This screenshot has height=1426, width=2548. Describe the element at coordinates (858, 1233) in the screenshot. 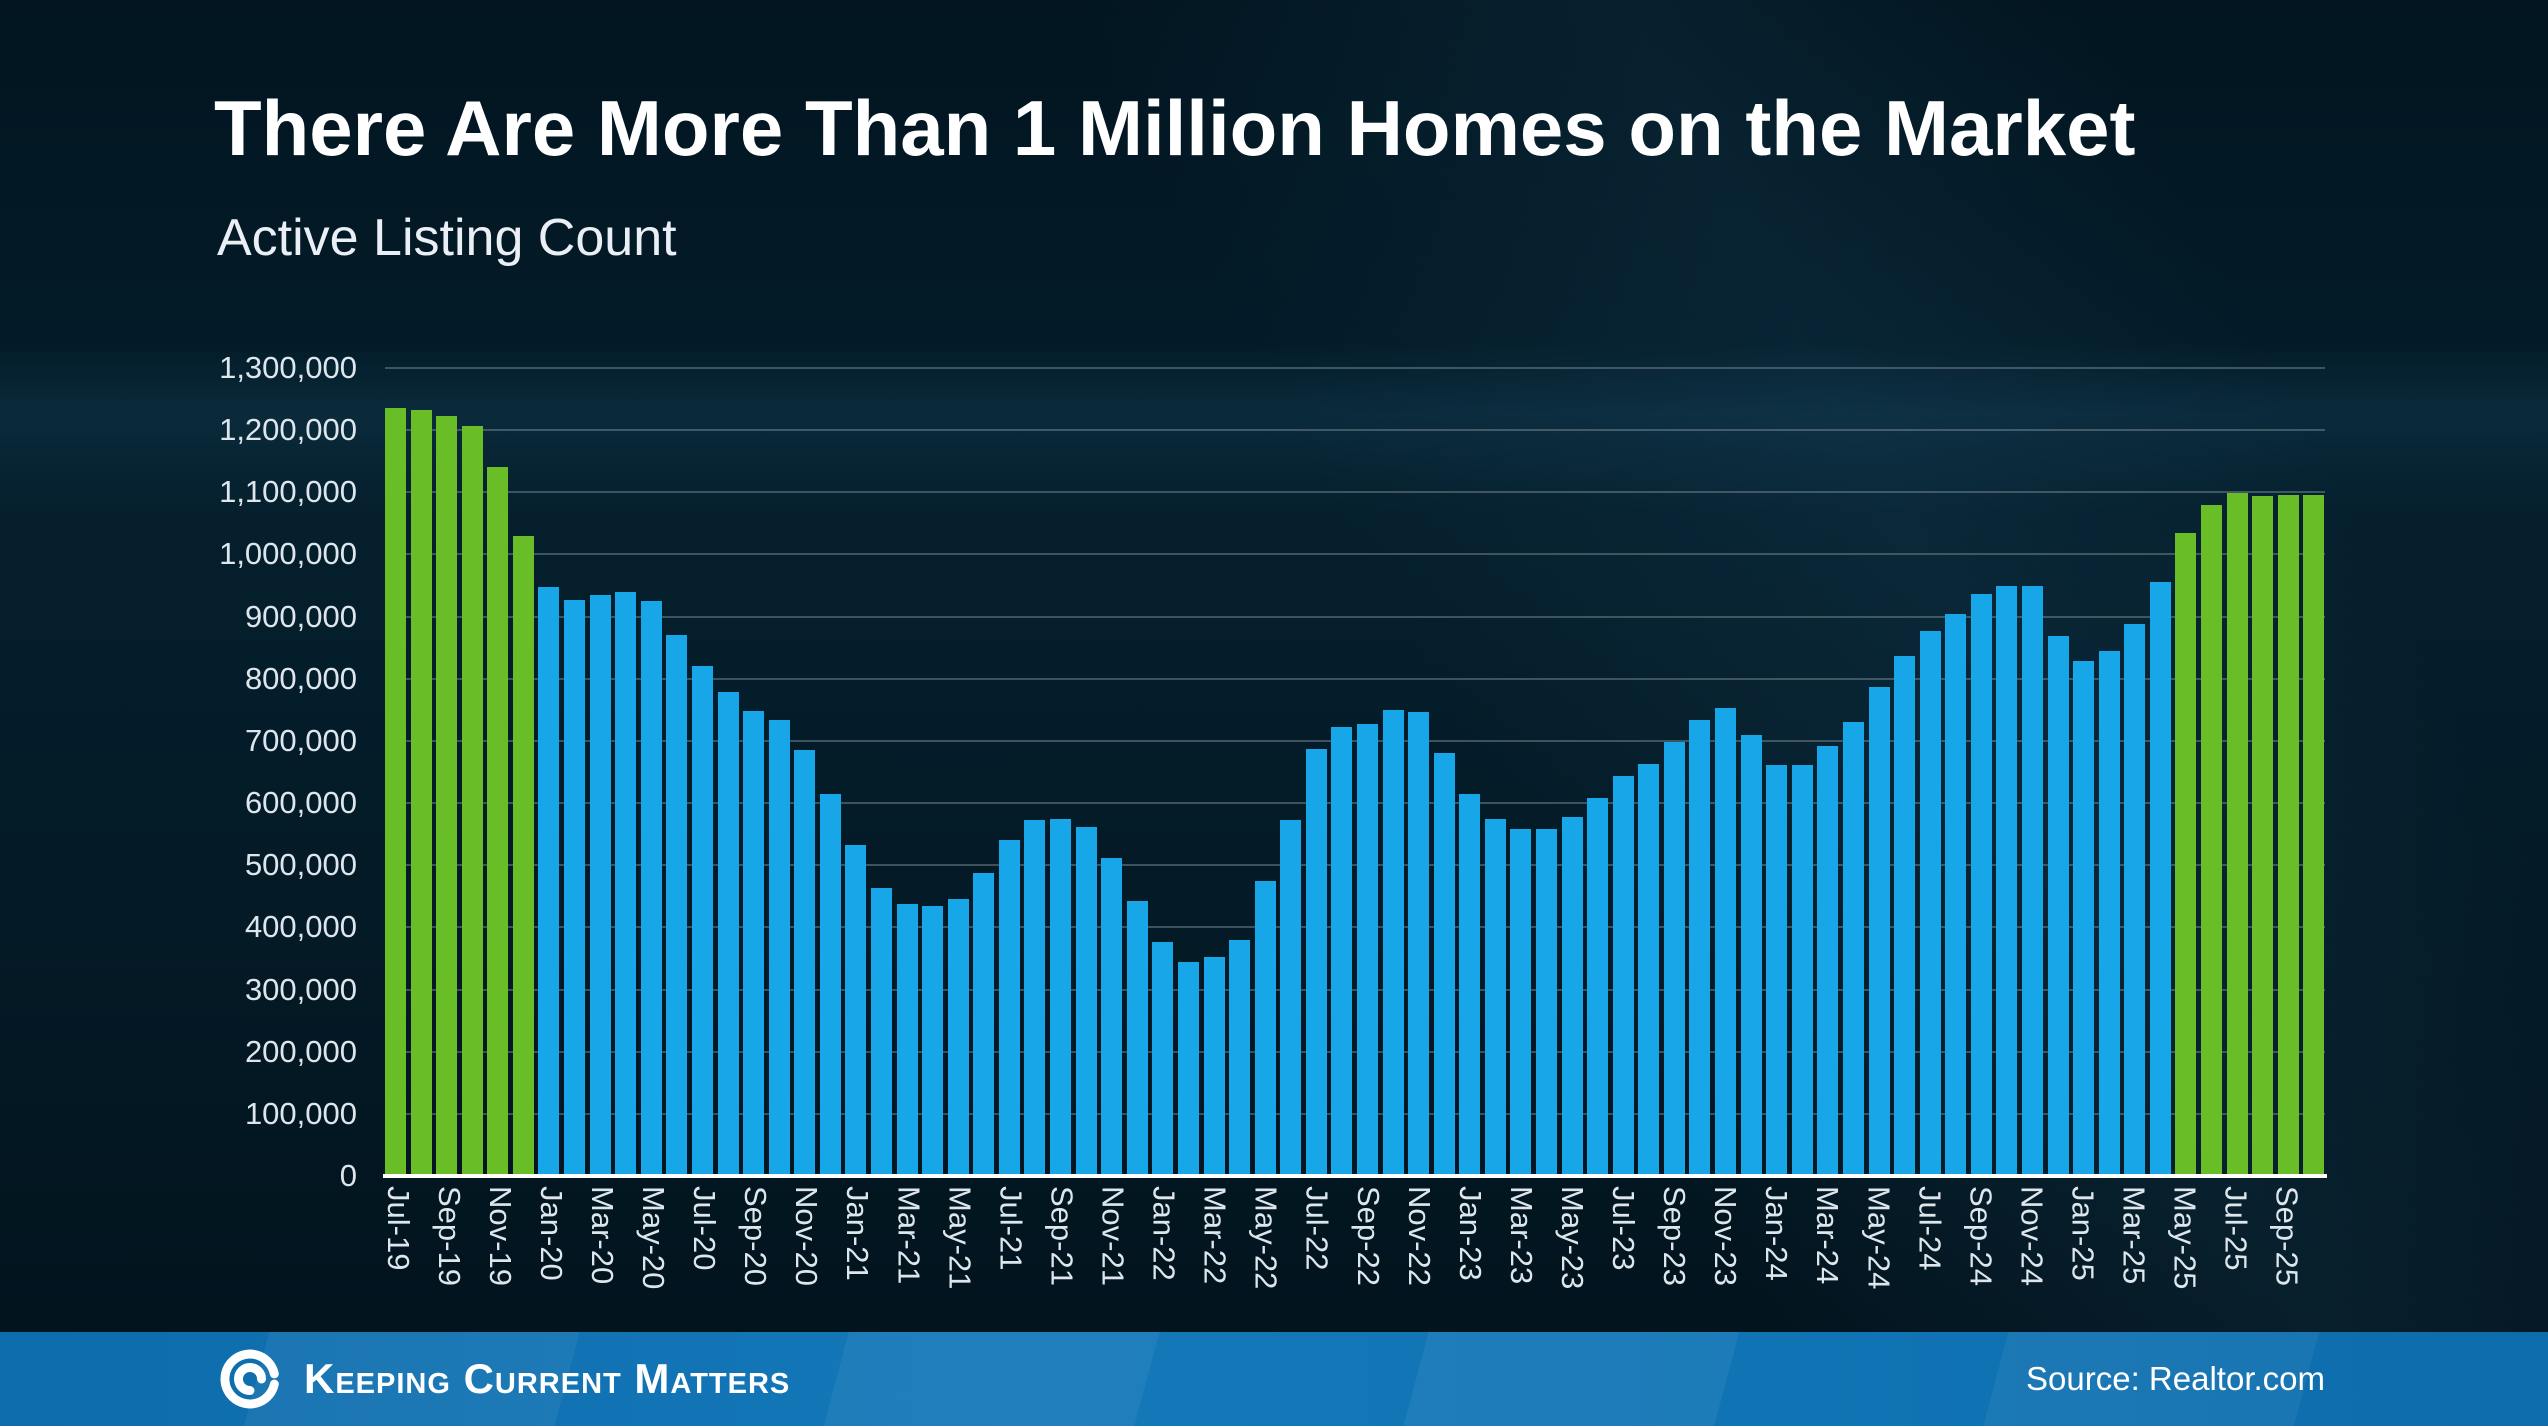

I see `x-tick-label: Jan-21` at that location.